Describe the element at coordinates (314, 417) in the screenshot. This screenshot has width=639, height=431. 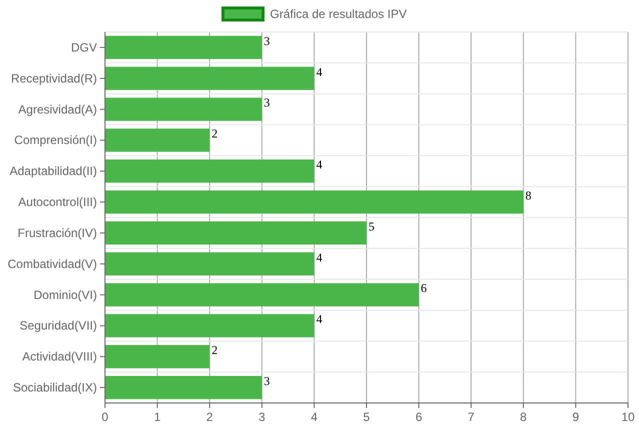
I see `x-tick-label: 4` at that location.